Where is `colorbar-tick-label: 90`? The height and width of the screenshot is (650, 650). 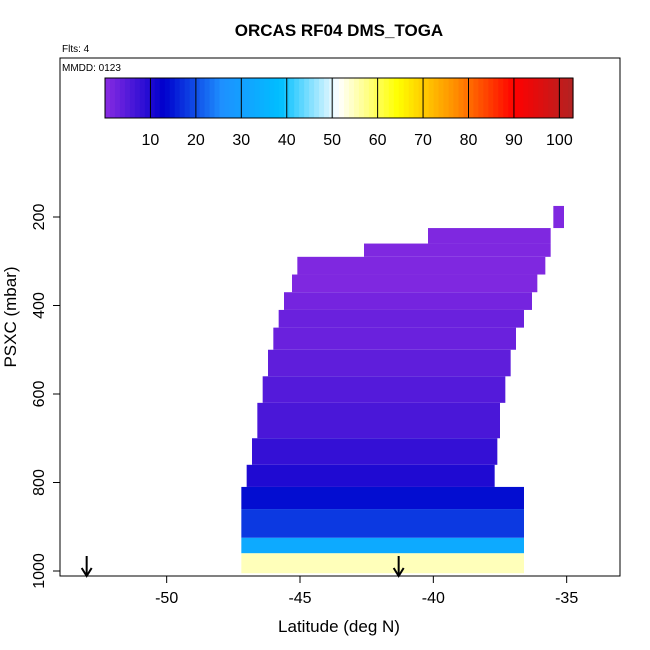
colorbar-tick-label: 90 is located at coordinates (514, 140).